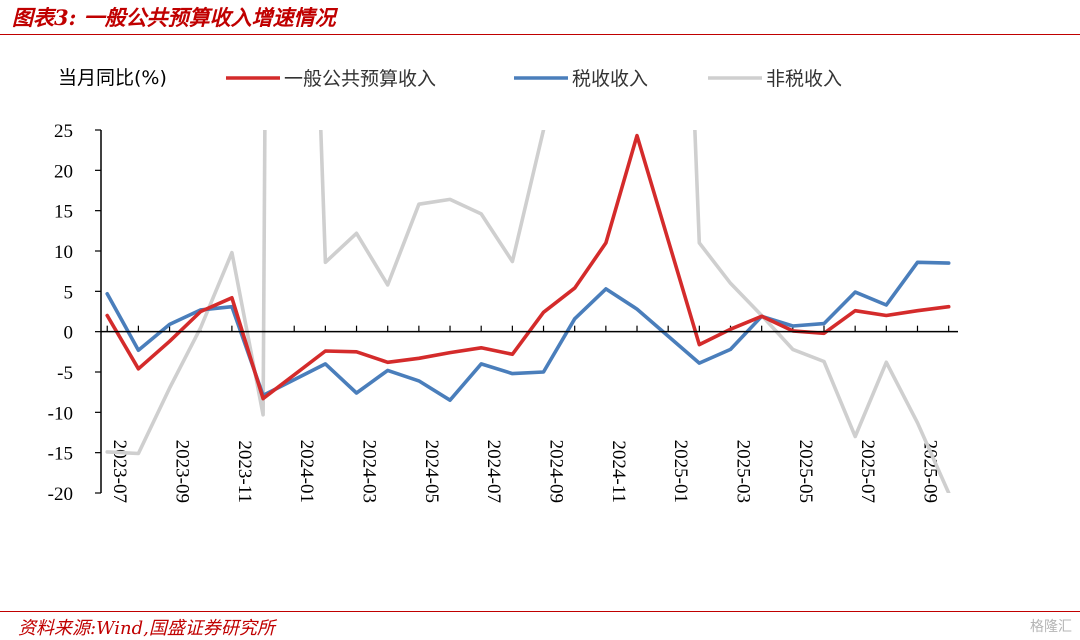  What do you see at coordinates (63, 252) in the screenshot?
I see `y-tick-label: 10` at bounding box center [63, 252].